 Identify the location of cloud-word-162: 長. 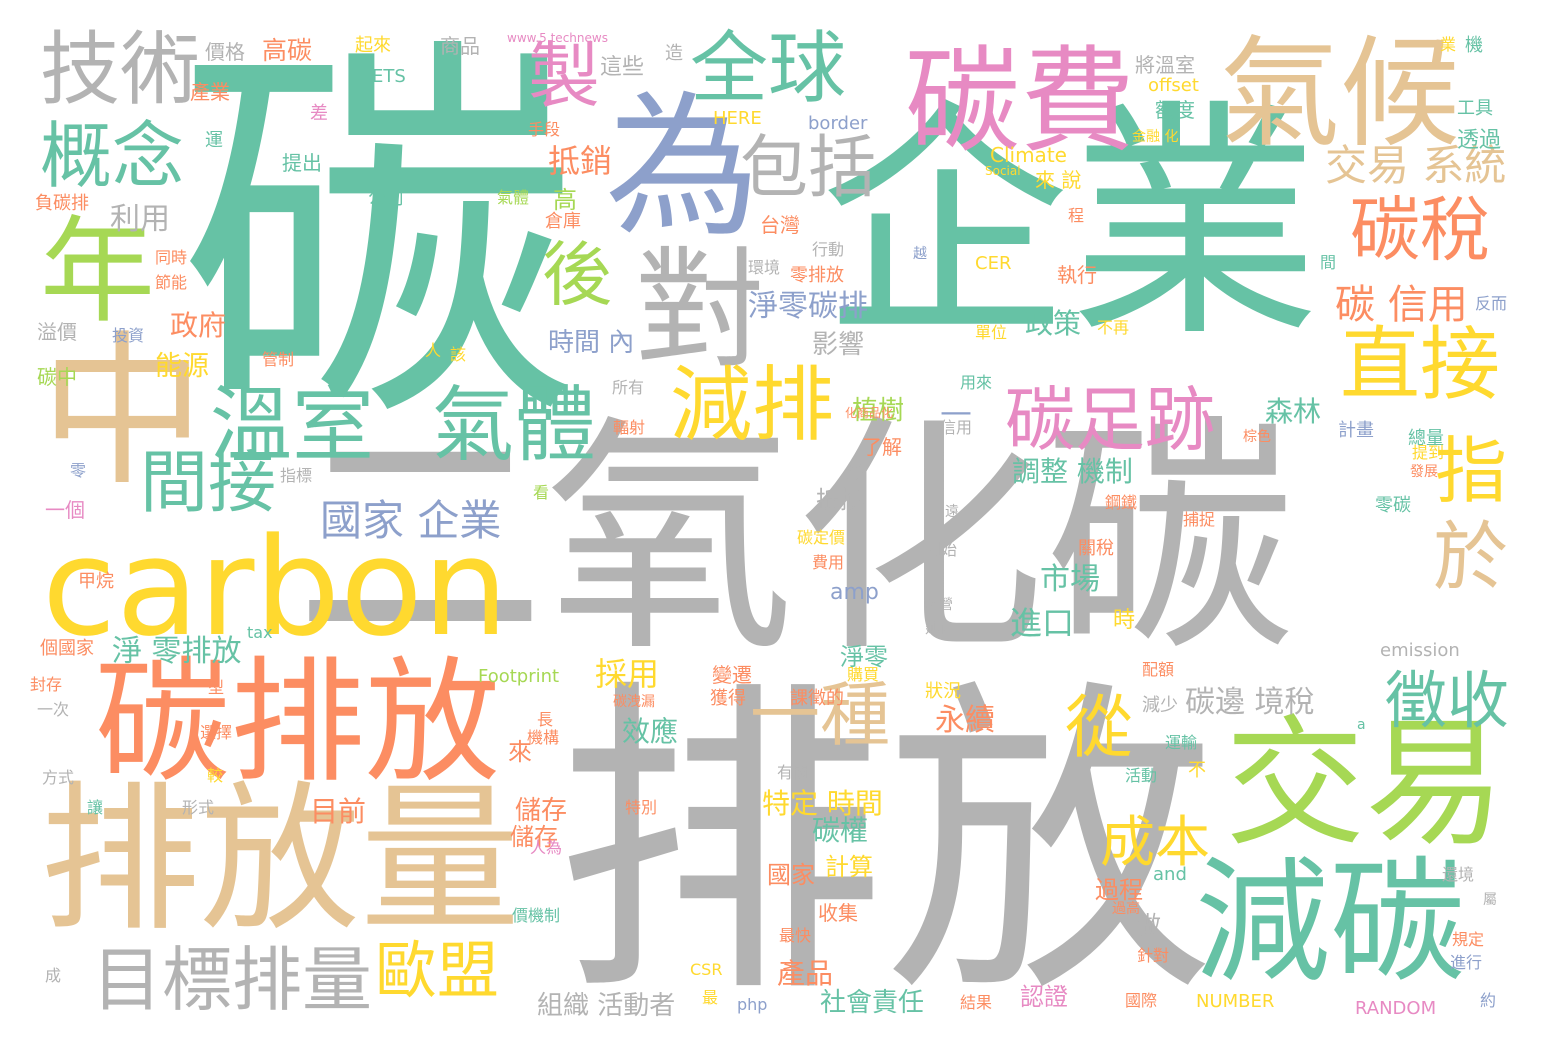
(545, 719).